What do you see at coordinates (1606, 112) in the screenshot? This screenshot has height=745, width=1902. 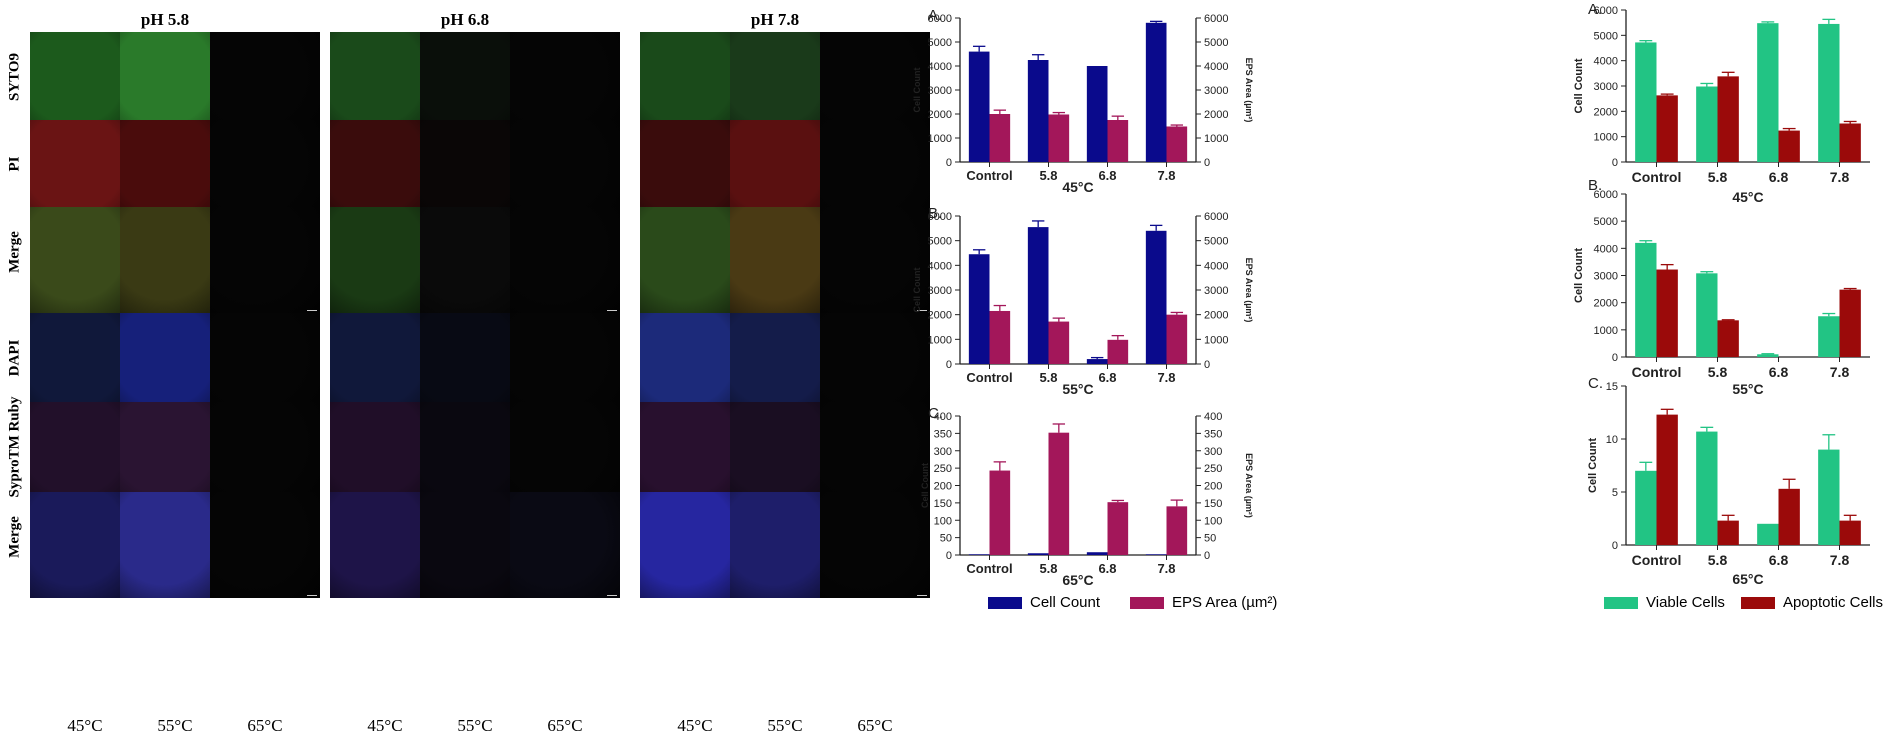 I see `y-tick-label: 2000` at bounding box center [1606, 112].